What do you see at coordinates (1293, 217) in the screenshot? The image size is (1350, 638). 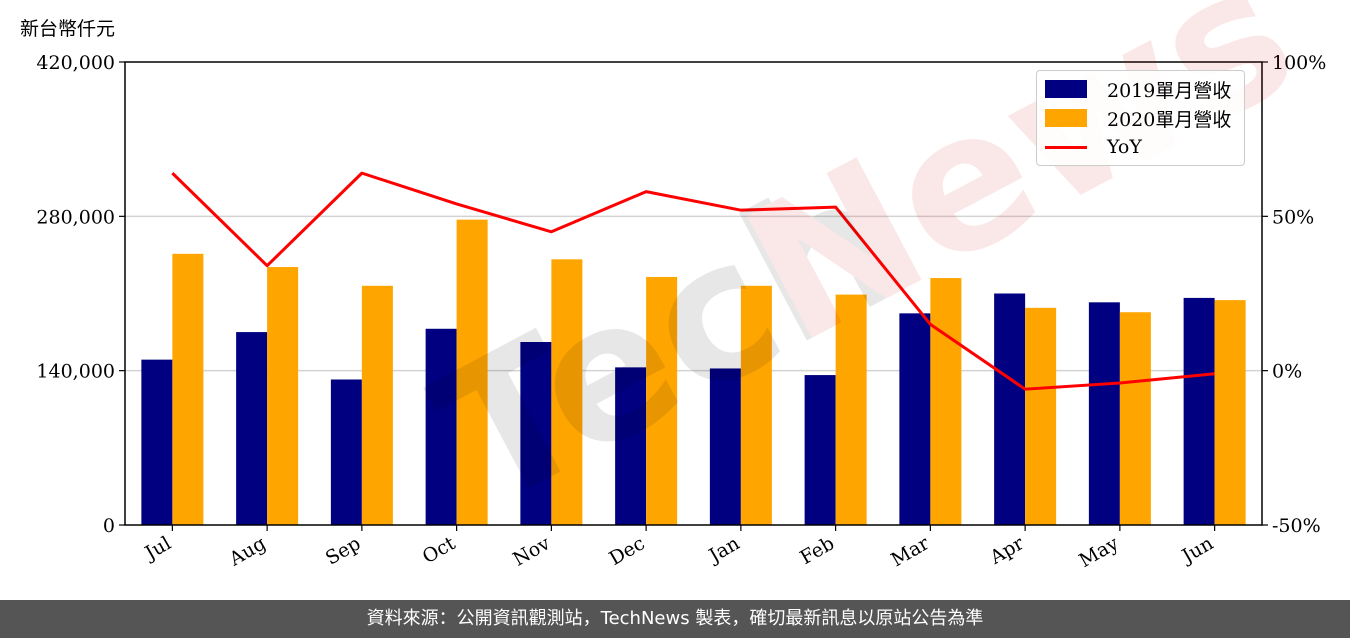 I see `y2-tick-label: 50%` at bounding box center [1293, 217].